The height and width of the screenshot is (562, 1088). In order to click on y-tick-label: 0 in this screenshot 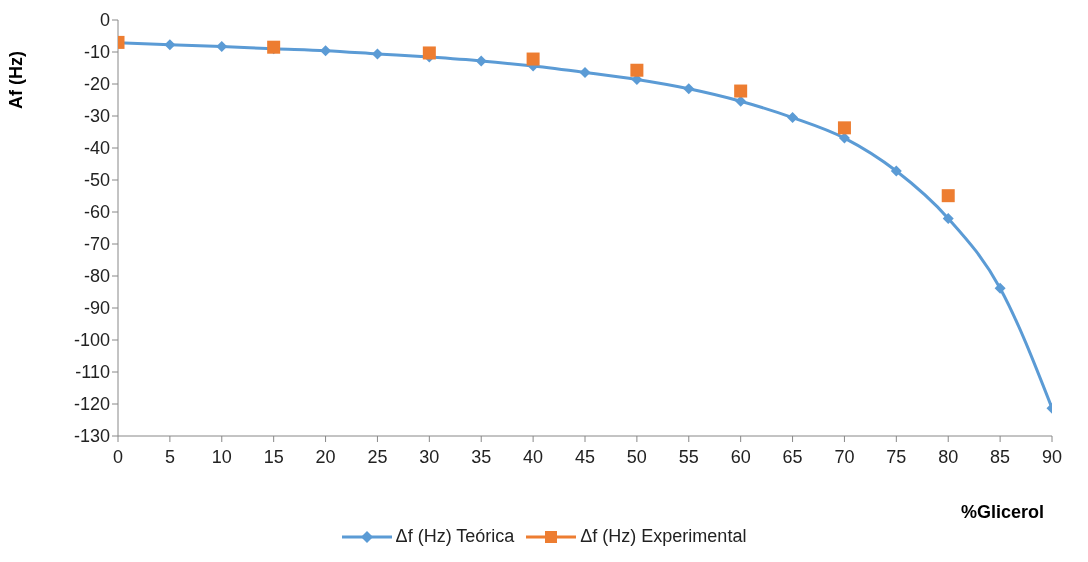, I will do `click(104, 20)`.